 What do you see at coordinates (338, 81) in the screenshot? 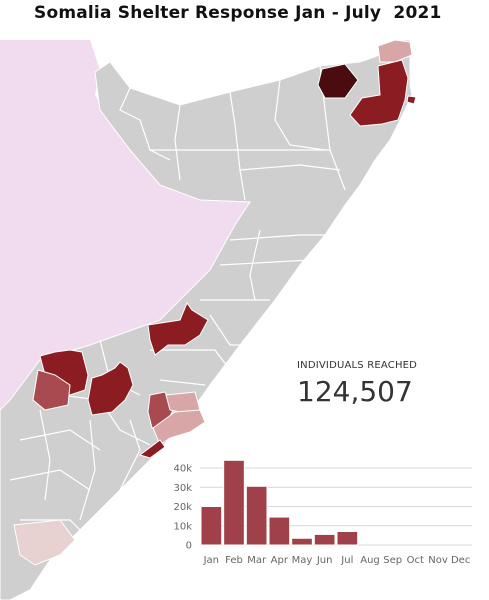
I see `region-bari-north` at bounding box center [338, 81].